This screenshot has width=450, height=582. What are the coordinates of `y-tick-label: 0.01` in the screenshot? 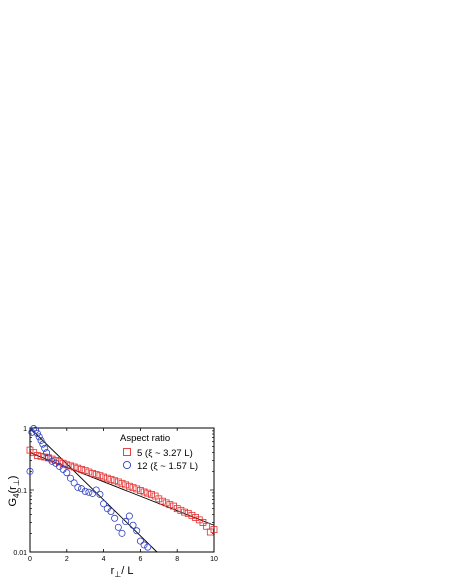 It's located at (20, 553).